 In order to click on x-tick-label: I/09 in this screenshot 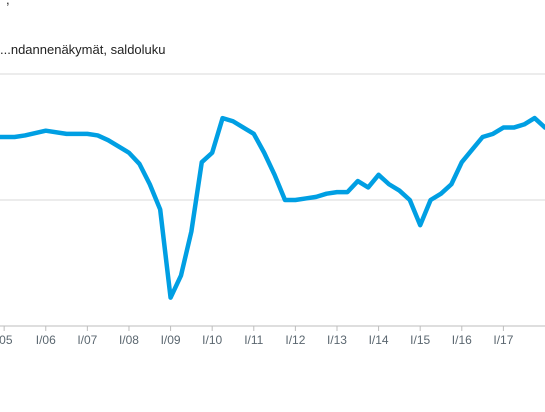, I will do `click(171, 340)`.